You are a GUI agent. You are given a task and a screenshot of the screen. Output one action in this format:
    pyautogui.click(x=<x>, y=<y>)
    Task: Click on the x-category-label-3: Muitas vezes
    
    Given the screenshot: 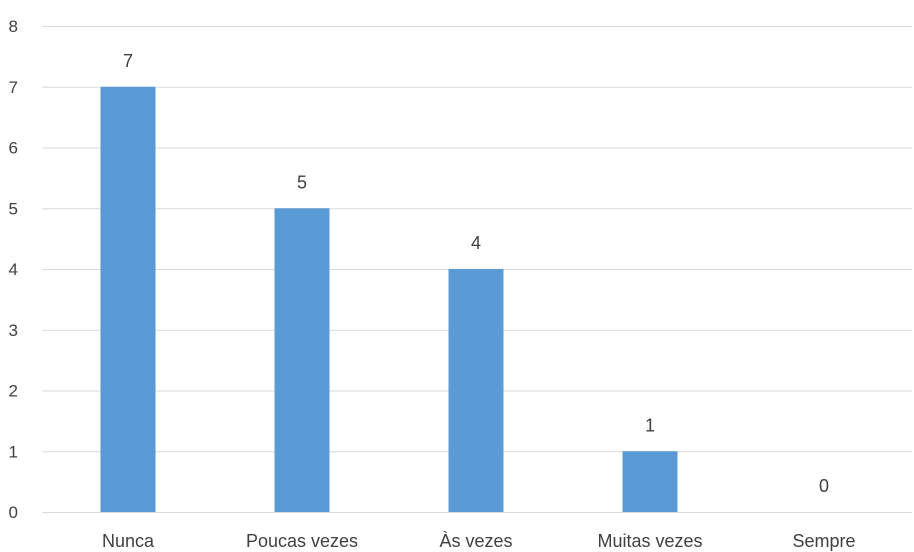 What is the action you would take?
    pyautogui.click(x=649, y=541)
    